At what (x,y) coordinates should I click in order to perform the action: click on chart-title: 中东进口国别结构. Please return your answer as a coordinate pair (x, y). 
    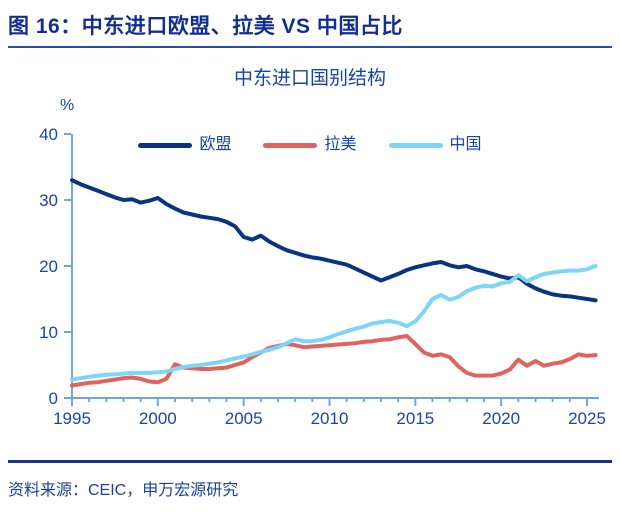
    Looking at the image, I should click on (309, 78).